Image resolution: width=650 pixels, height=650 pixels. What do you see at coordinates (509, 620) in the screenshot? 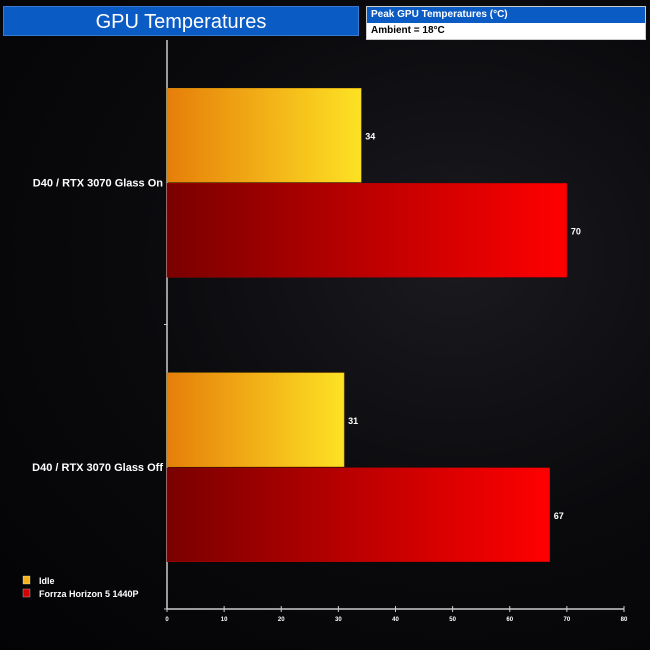
I see `x-tick-label: 60` at bounding box center [509, 620].